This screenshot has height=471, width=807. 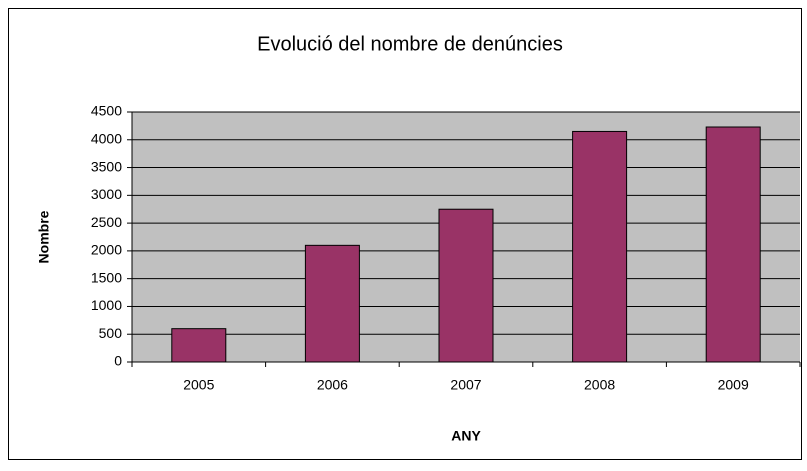 I want to click on y-tick-label: 2500, so click(x=106, y=222).